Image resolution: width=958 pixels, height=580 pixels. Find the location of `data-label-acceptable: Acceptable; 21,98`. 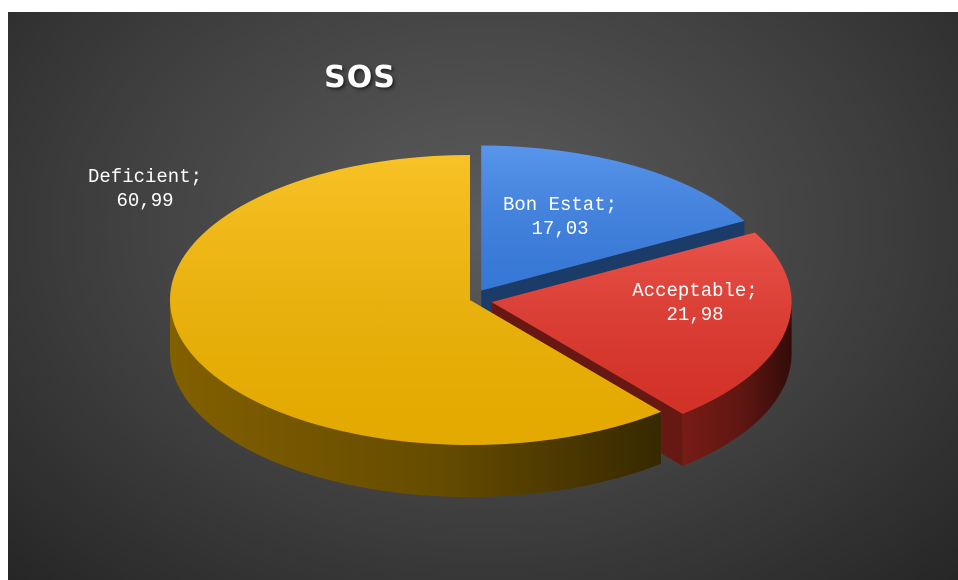

data-label-acceptable: Acceptable; 21,98 is located at coordinates (694, 303).